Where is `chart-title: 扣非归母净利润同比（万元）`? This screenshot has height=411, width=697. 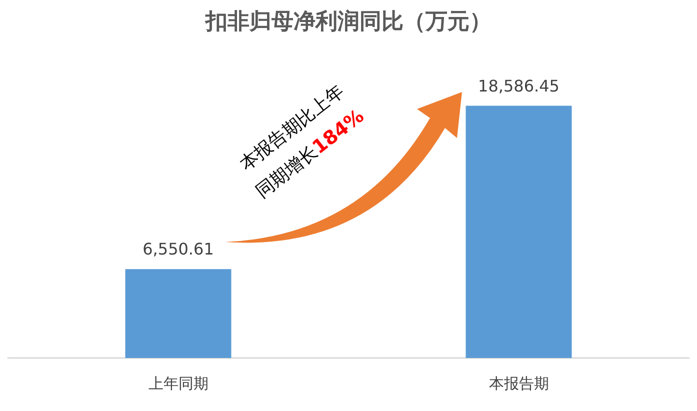
chart-title: 扣非归母净利润同比（万元） is located at coordinates (348, 21).